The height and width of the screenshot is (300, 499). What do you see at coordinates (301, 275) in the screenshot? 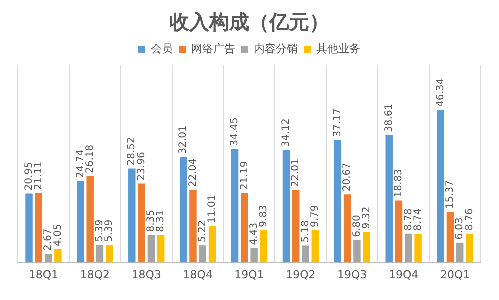
I see `x-tick-label: 19Q2` at bounding box center [301, 275].